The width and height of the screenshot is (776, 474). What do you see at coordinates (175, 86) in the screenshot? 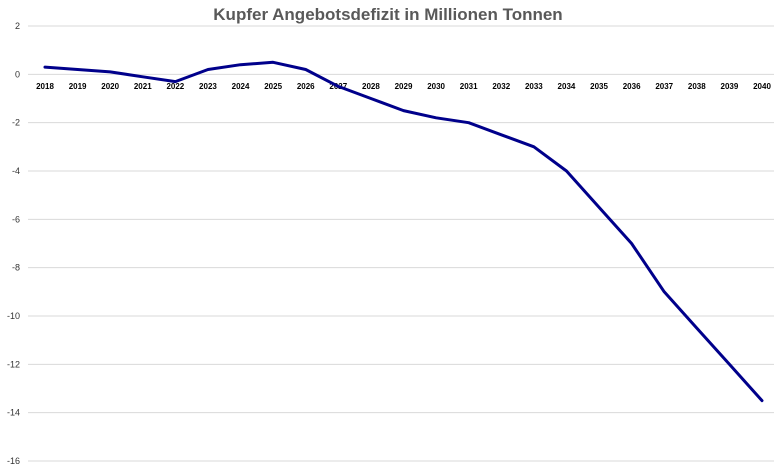
I see `x-tick-label: 2022` at bounding box center [175, 86].